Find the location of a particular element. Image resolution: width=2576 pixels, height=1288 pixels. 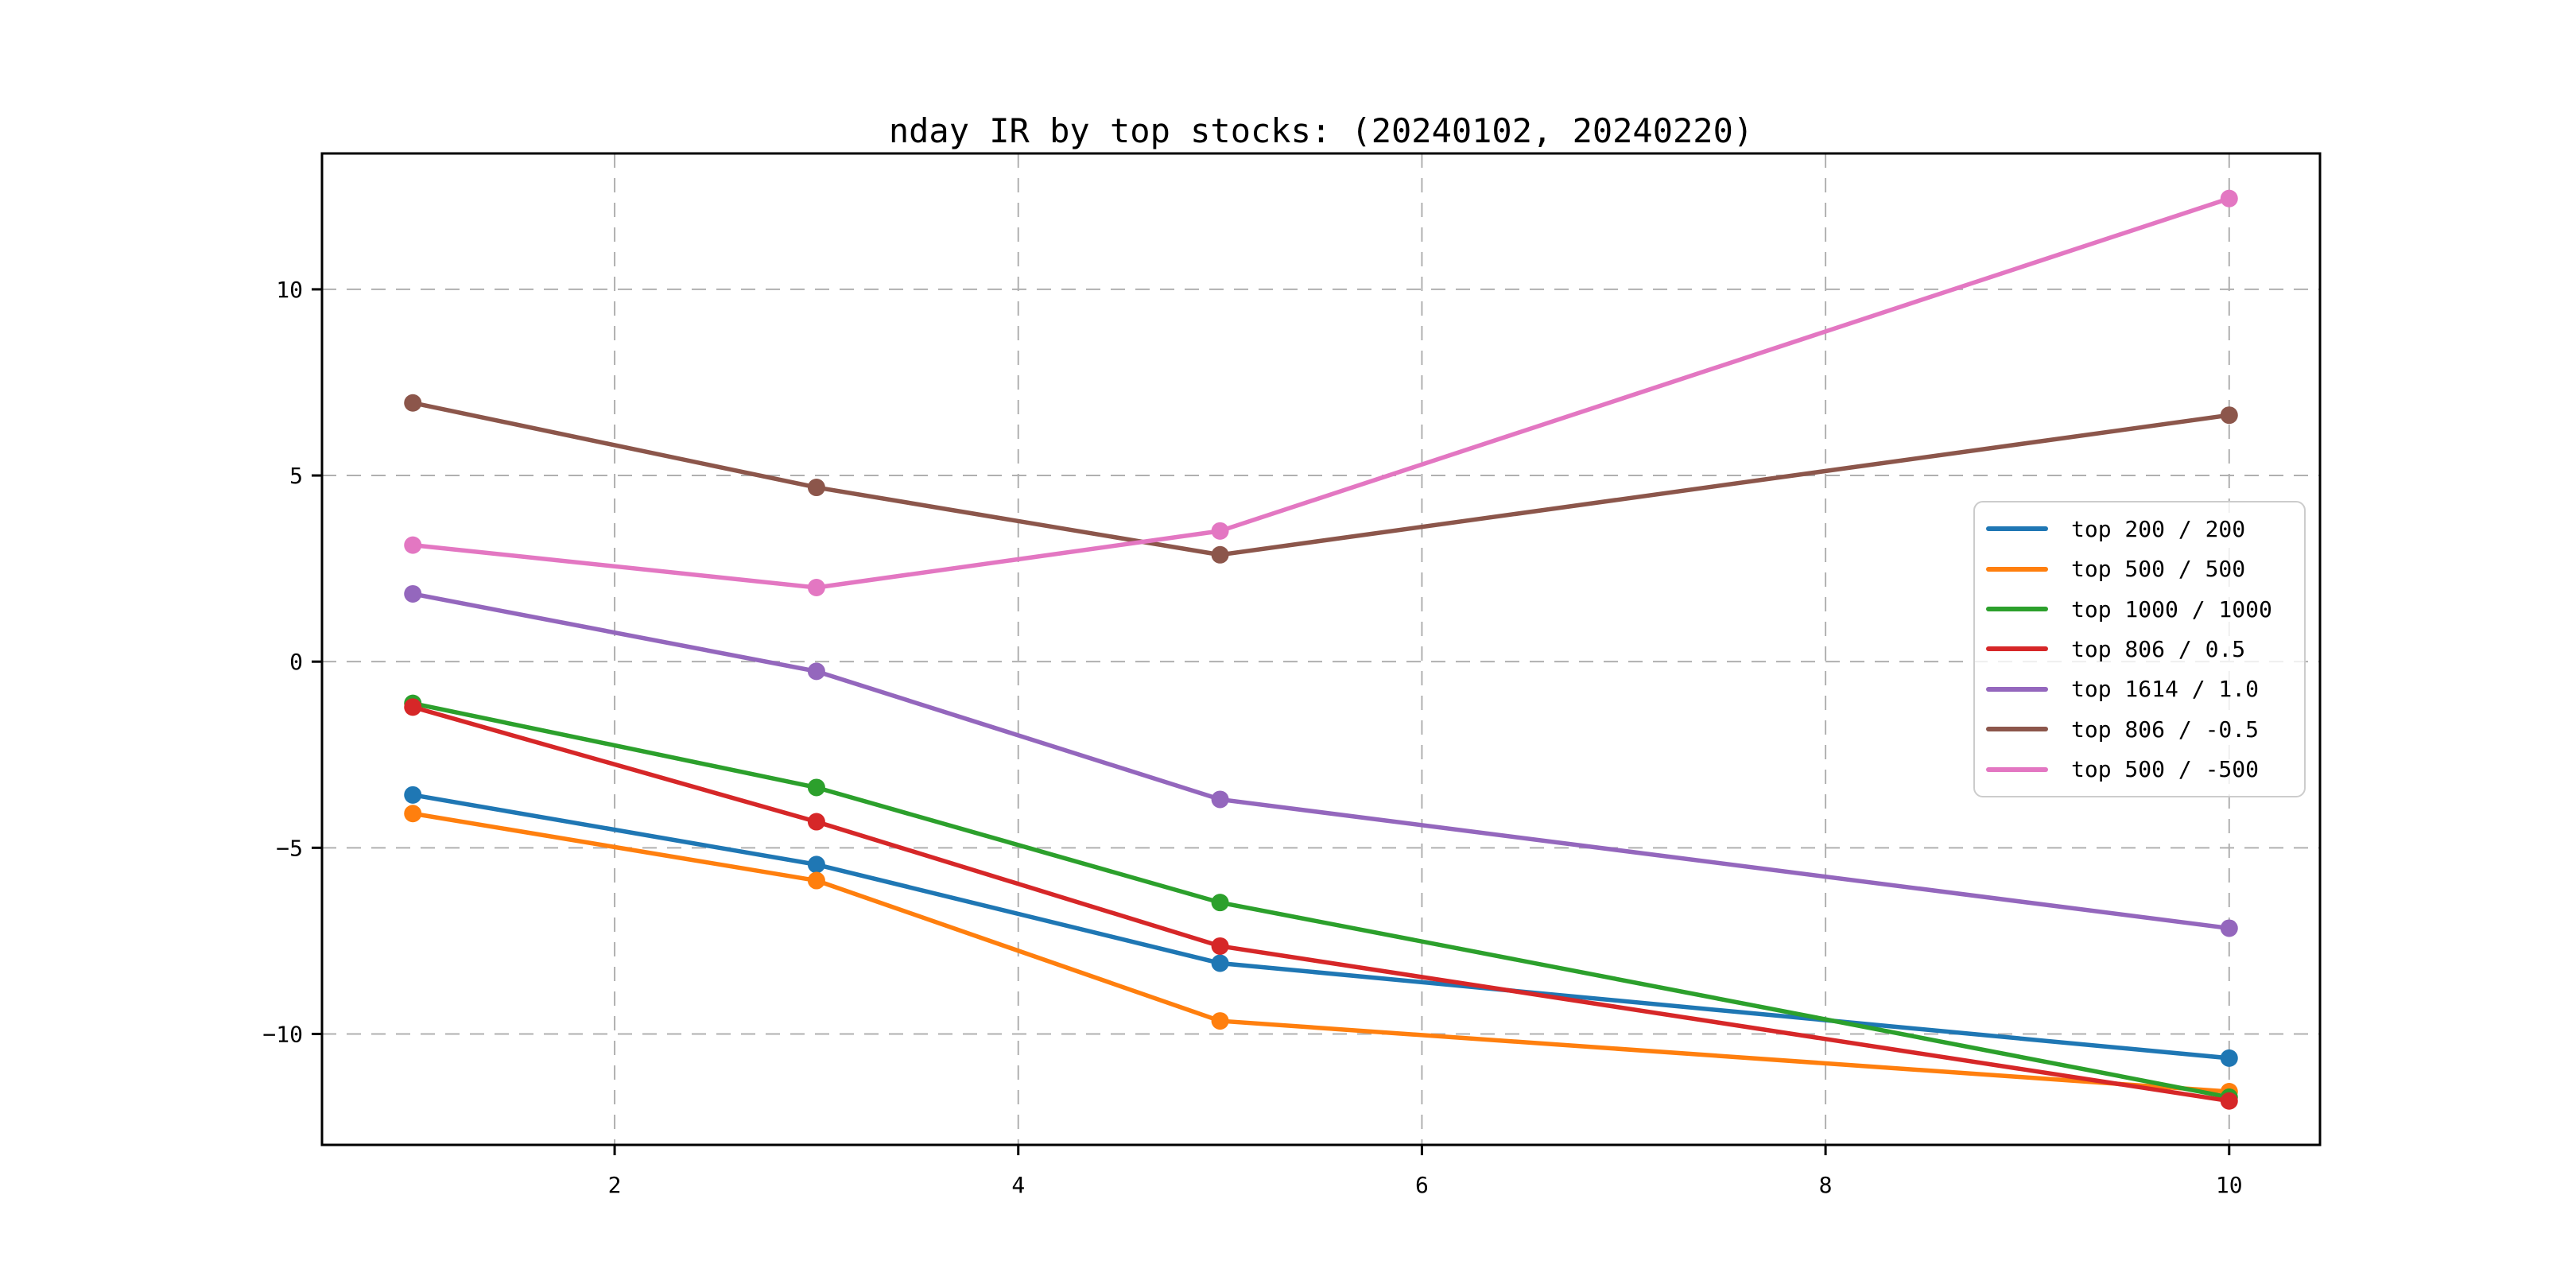

legend-item-top-500-500: top 500 / 500 is located at coordinates (2139, 568).